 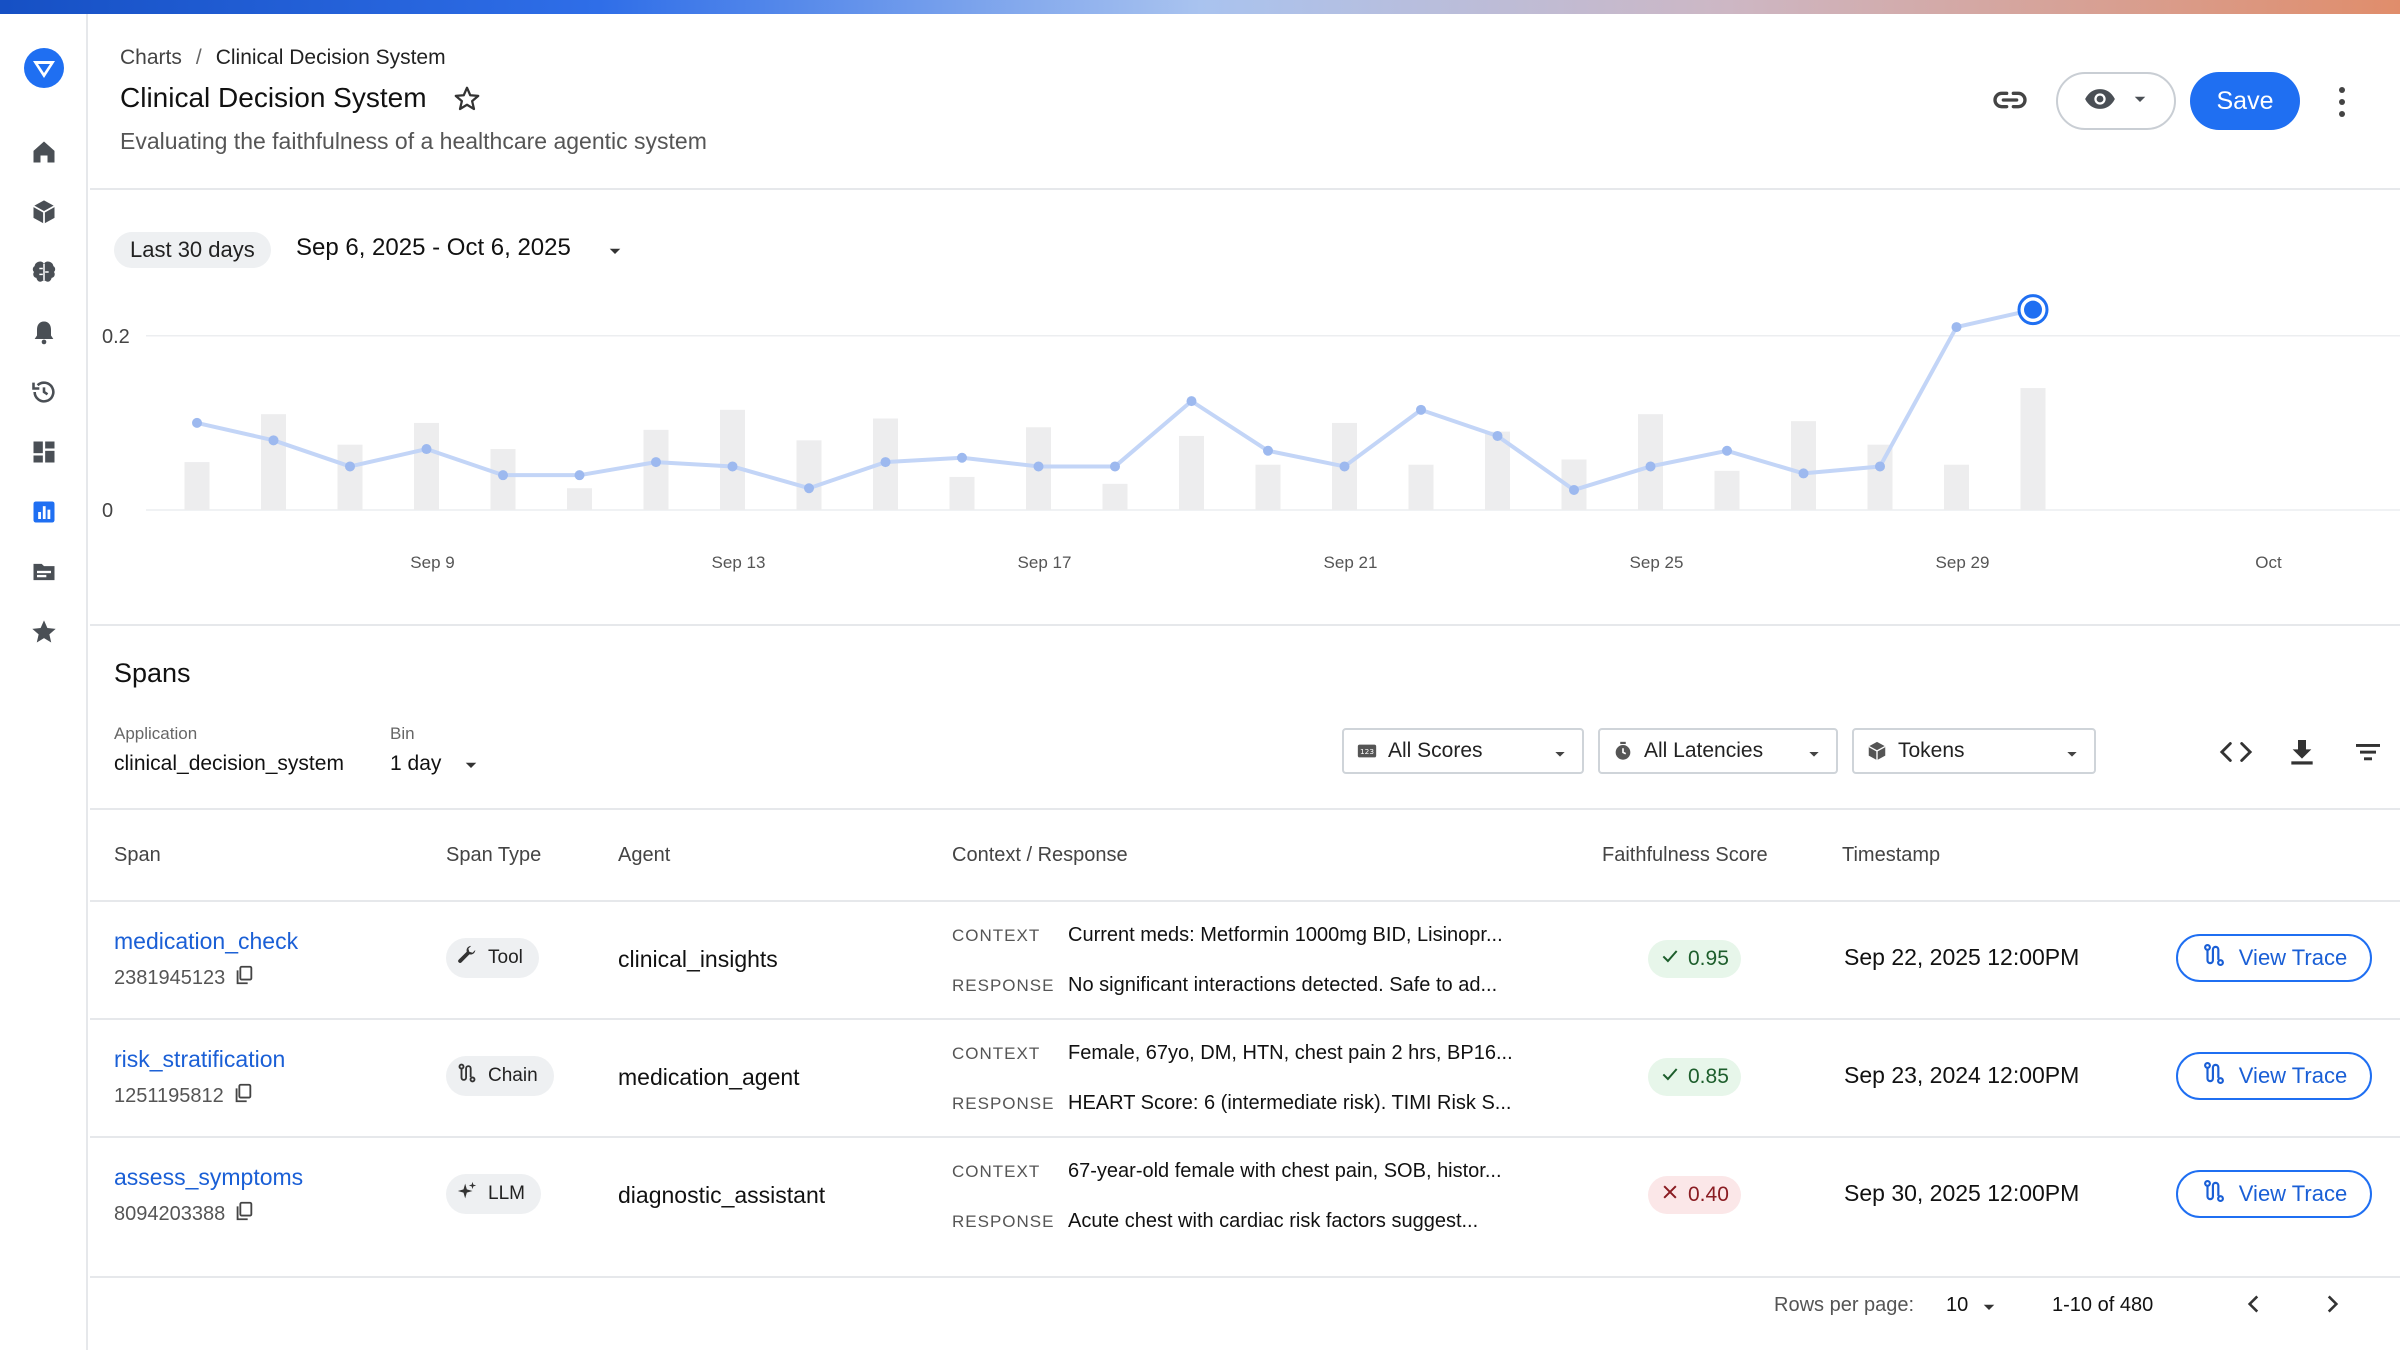 I want to click on chart-icon, so click(x=44, y=512).